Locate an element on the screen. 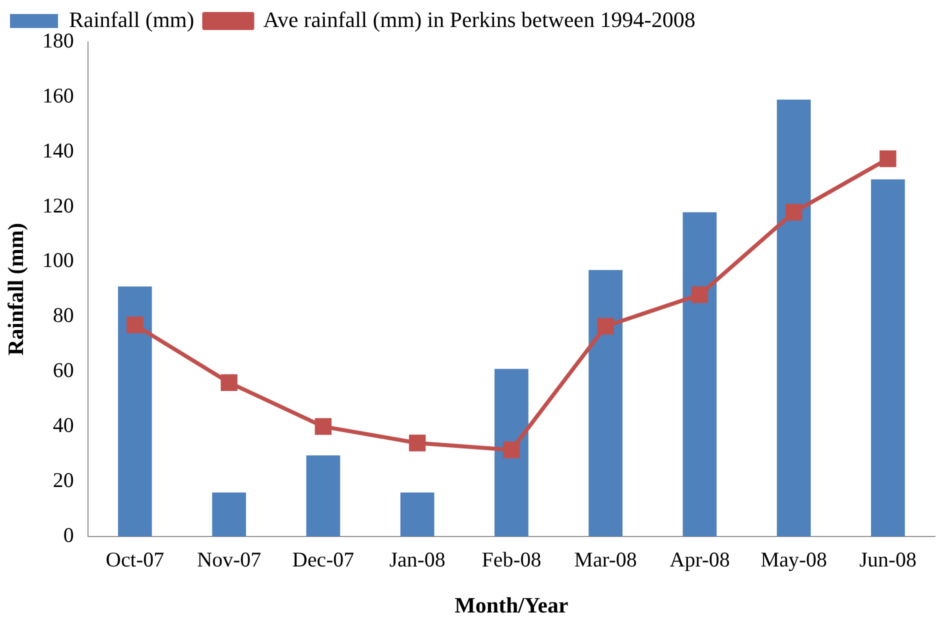  x-tick-label: Feb-08 is located at coordinates (512, 560).